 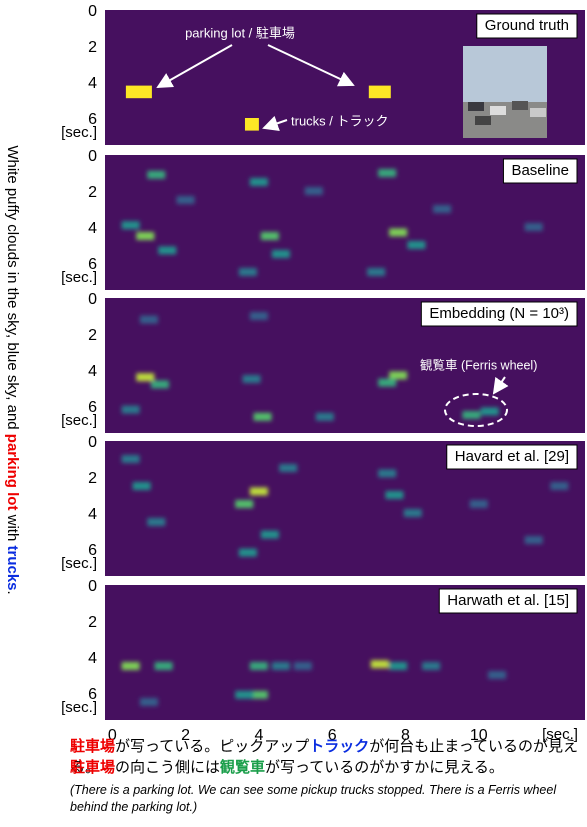 I want to click on caption-part: 観覧車, so click(x=243, y=767).